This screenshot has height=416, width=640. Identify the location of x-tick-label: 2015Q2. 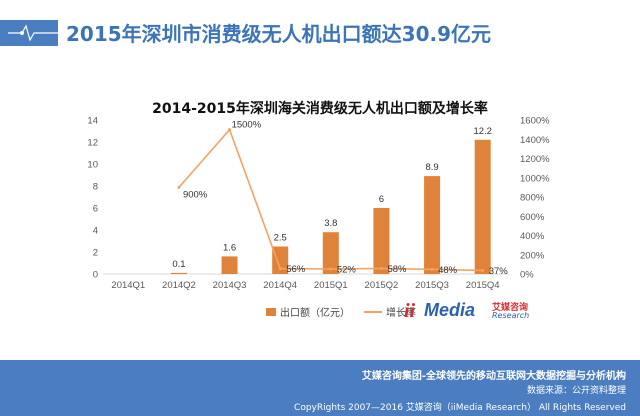
(382, 285).